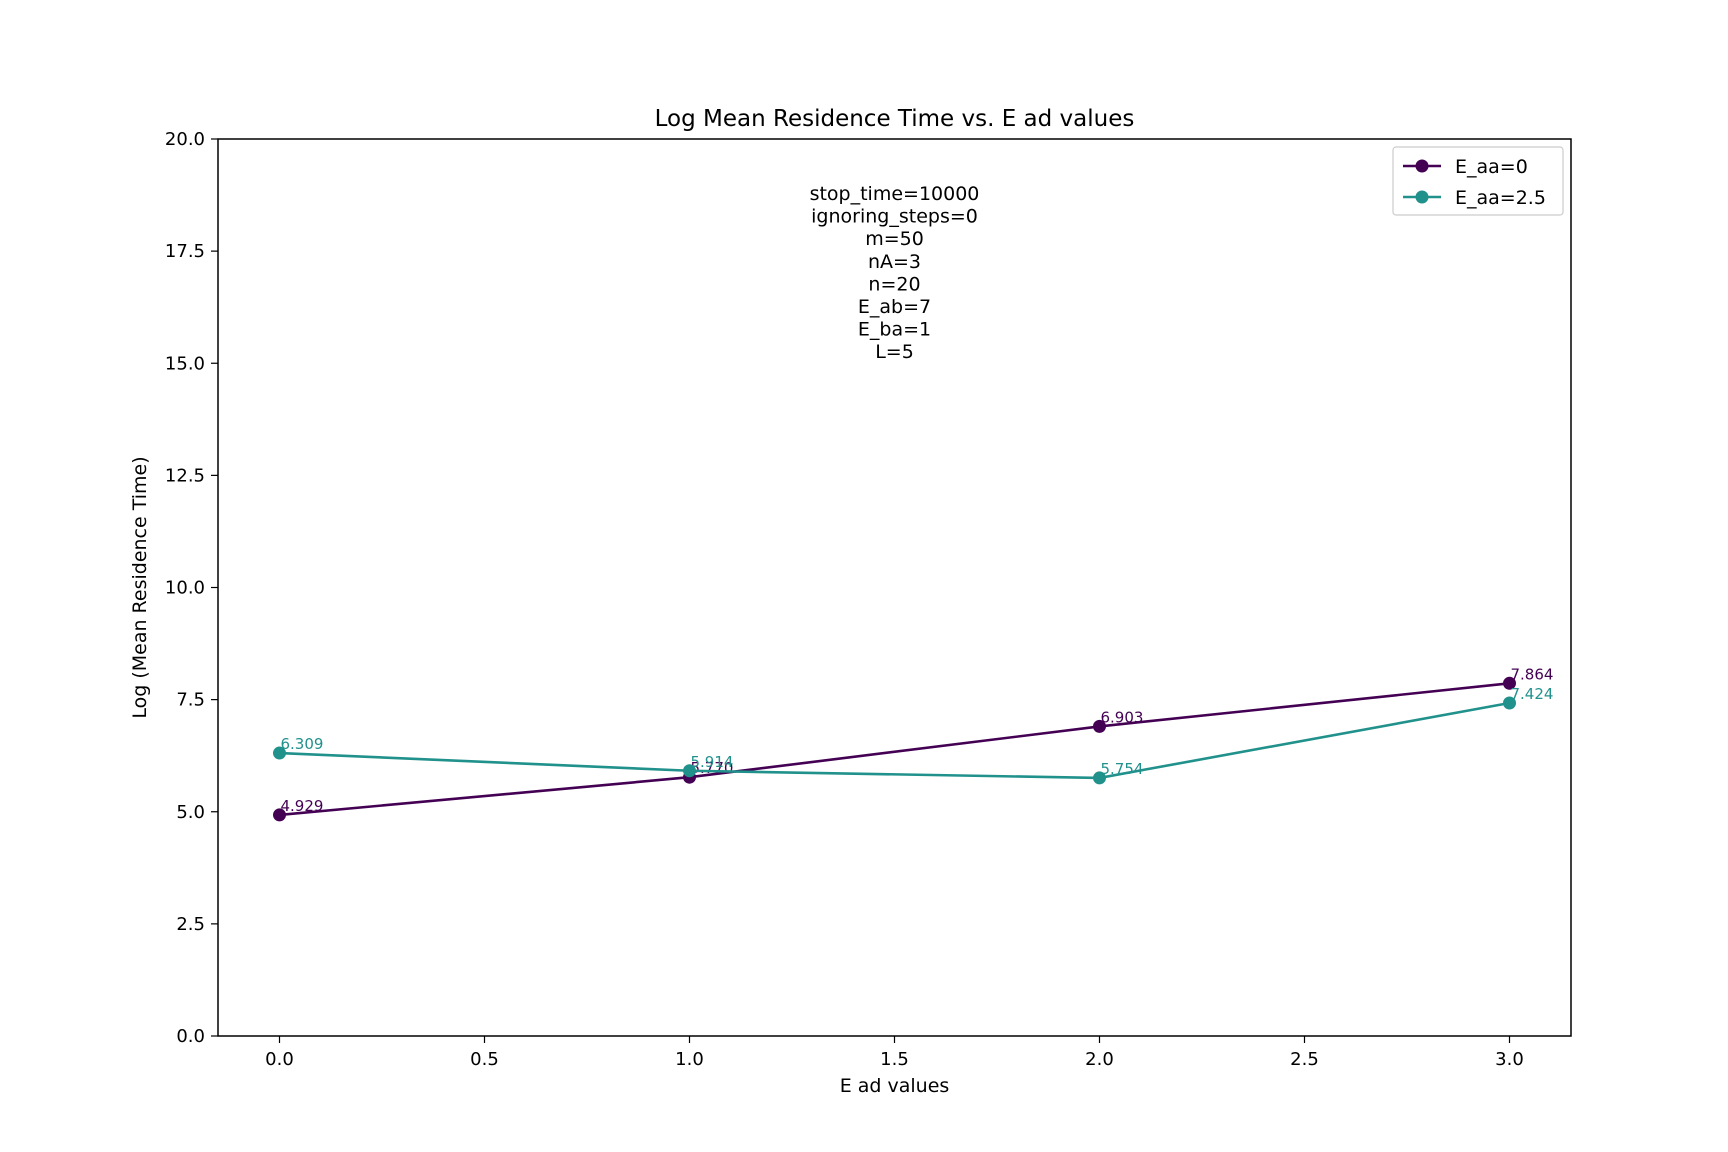  Describe the element at coordinates (185, 588) in the screenshot. I see `y-tick-label: 10.0` at that location.